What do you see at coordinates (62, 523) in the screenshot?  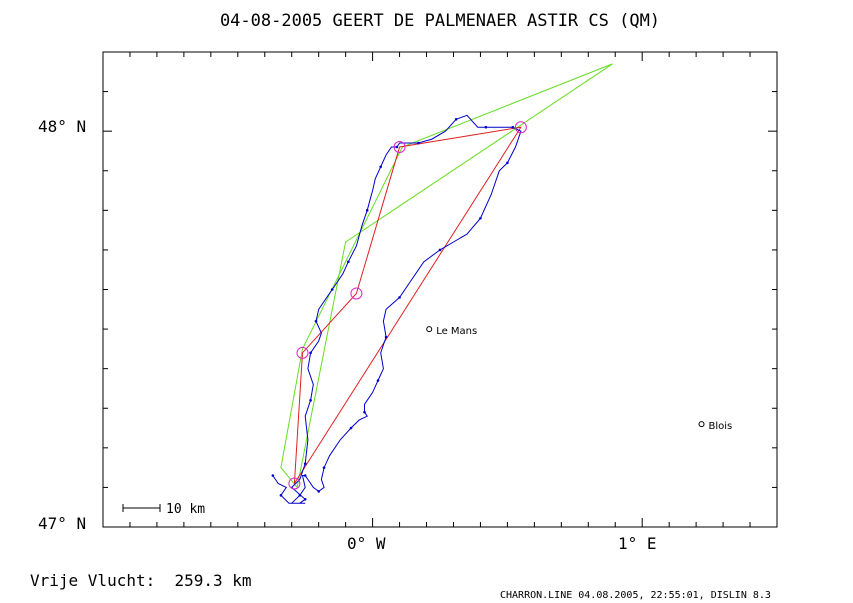 I see `ytick-label-47: 47° N` at bounding box center [62, 523].